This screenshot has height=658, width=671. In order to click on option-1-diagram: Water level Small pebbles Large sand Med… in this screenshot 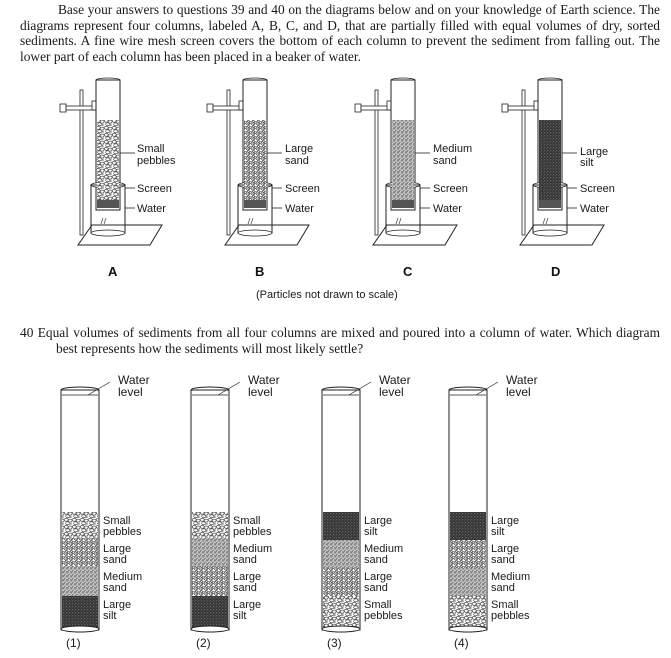, I will do `click(105, 511)`.